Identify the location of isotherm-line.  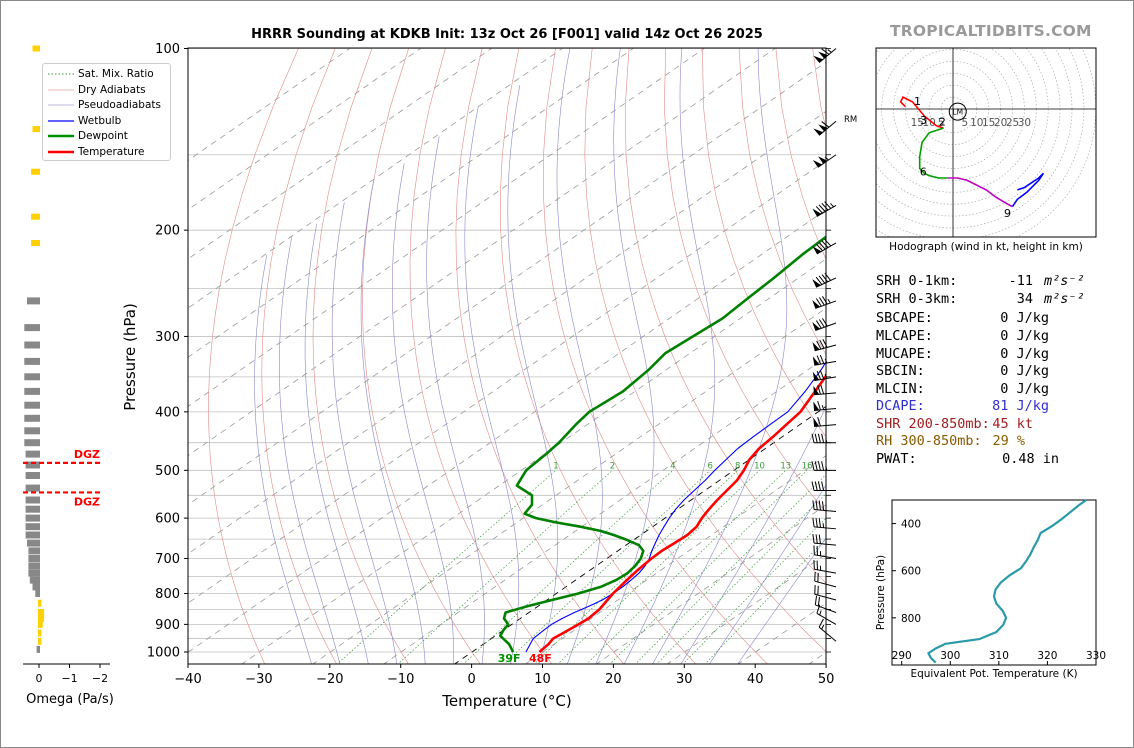
(639, 534).